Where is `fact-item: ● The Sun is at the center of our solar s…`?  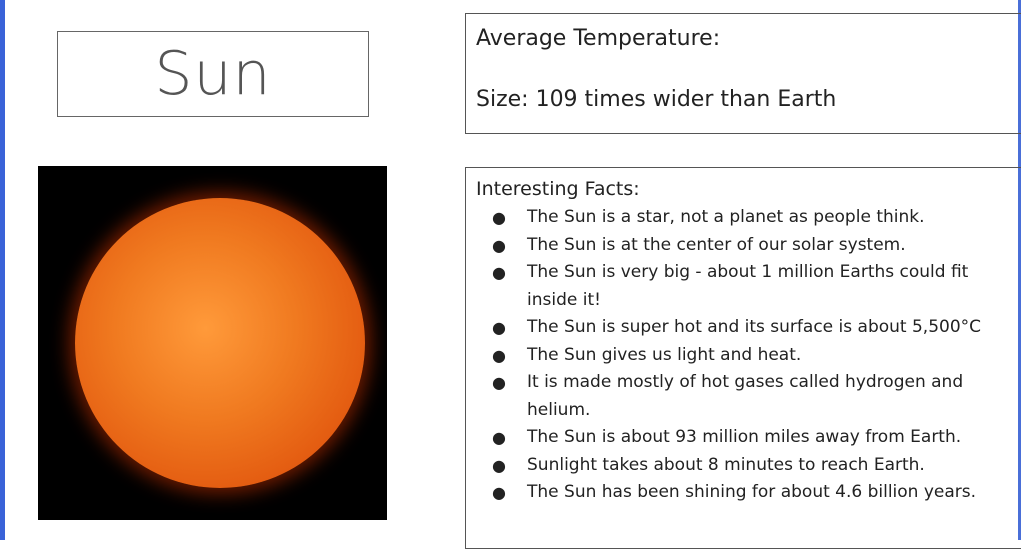
fact-item: ● The Sun is at the center of our solar s… is located at coordinates (738, 246).